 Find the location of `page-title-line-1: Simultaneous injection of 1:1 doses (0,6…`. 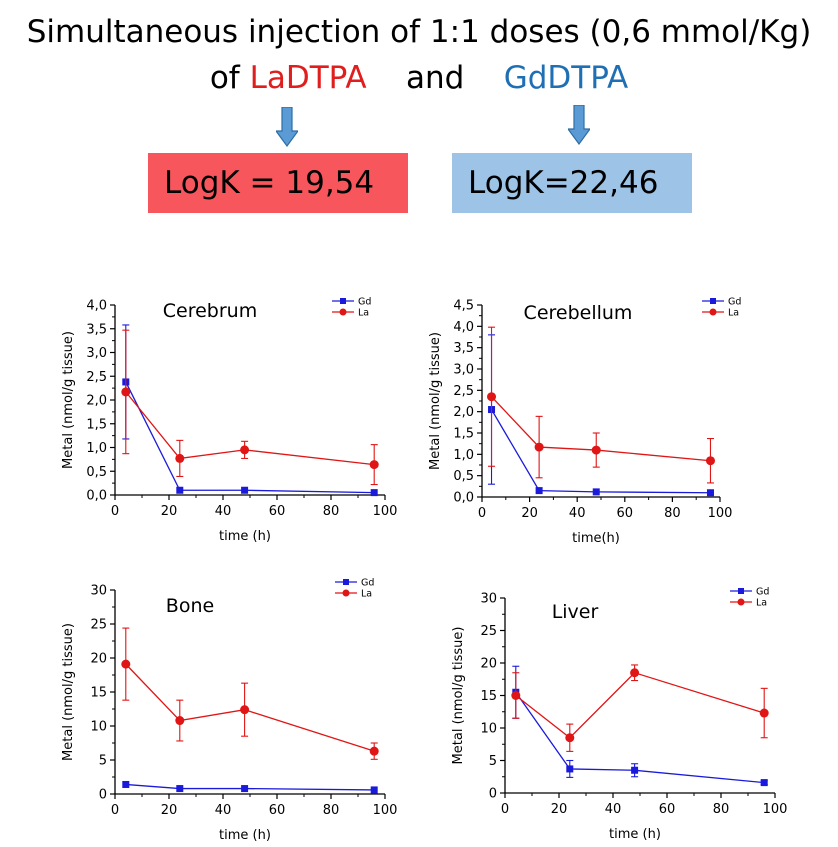

page-title-line-1: Simultaneous injection of 1:1 doses (0,6… is located at coordinates (419, 32).